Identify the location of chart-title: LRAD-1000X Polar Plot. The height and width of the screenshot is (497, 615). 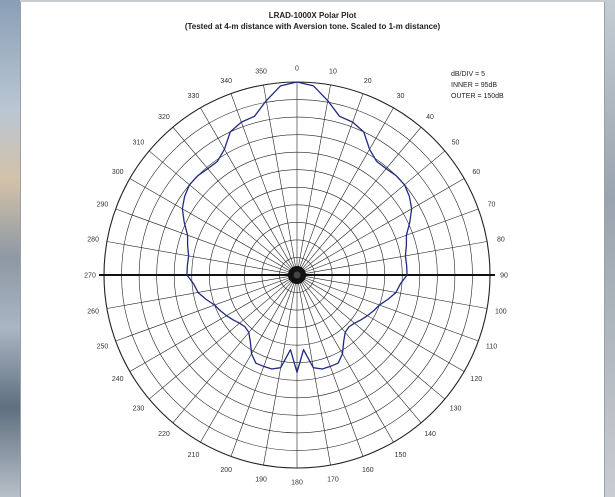
(312, 15).